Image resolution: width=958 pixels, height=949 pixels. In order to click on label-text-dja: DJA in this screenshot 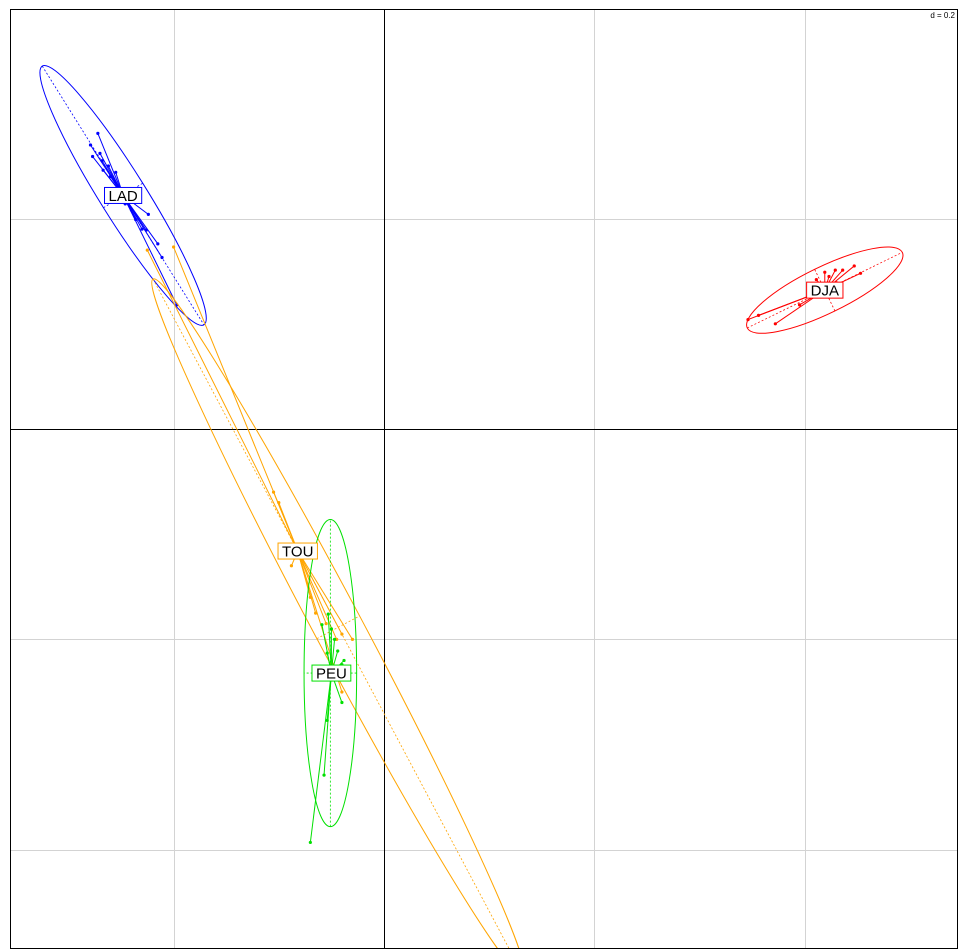, I will do `click(825, 291)`.